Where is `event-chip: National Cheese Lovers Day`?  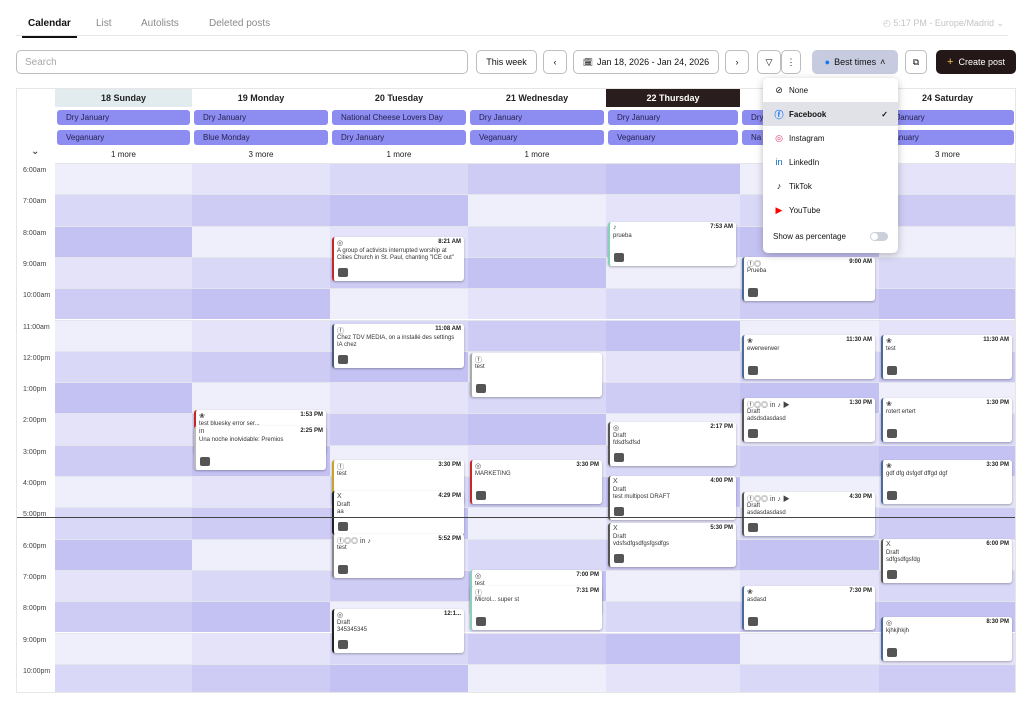
event-chip: National Cheese Lovers Day is located at coordinates (399, 117).